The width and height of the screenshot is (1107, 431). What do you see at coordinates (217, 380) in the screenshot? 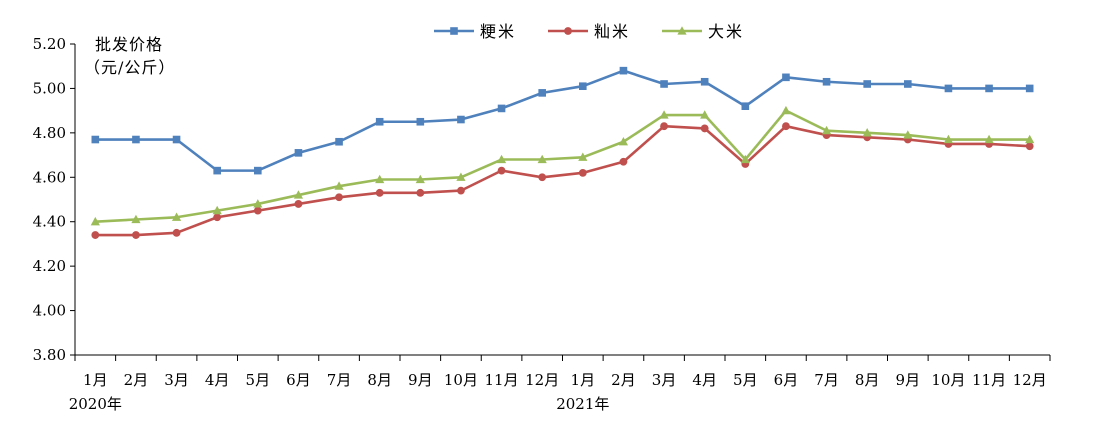
I see `x-tick-label: 4月` at bounding box center [217, 380].